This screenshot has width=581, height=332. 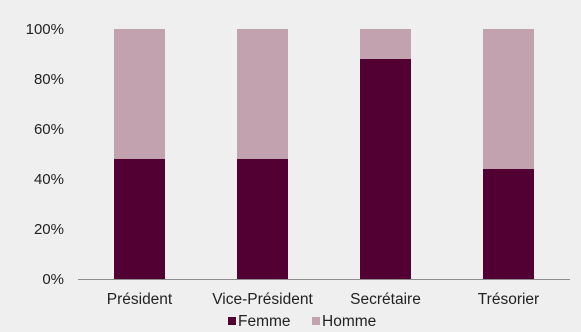 What do you see at coordinates (302, 321) in the screenshot?
I see `legend: Femme Homme` at bounding box center [302, 321].